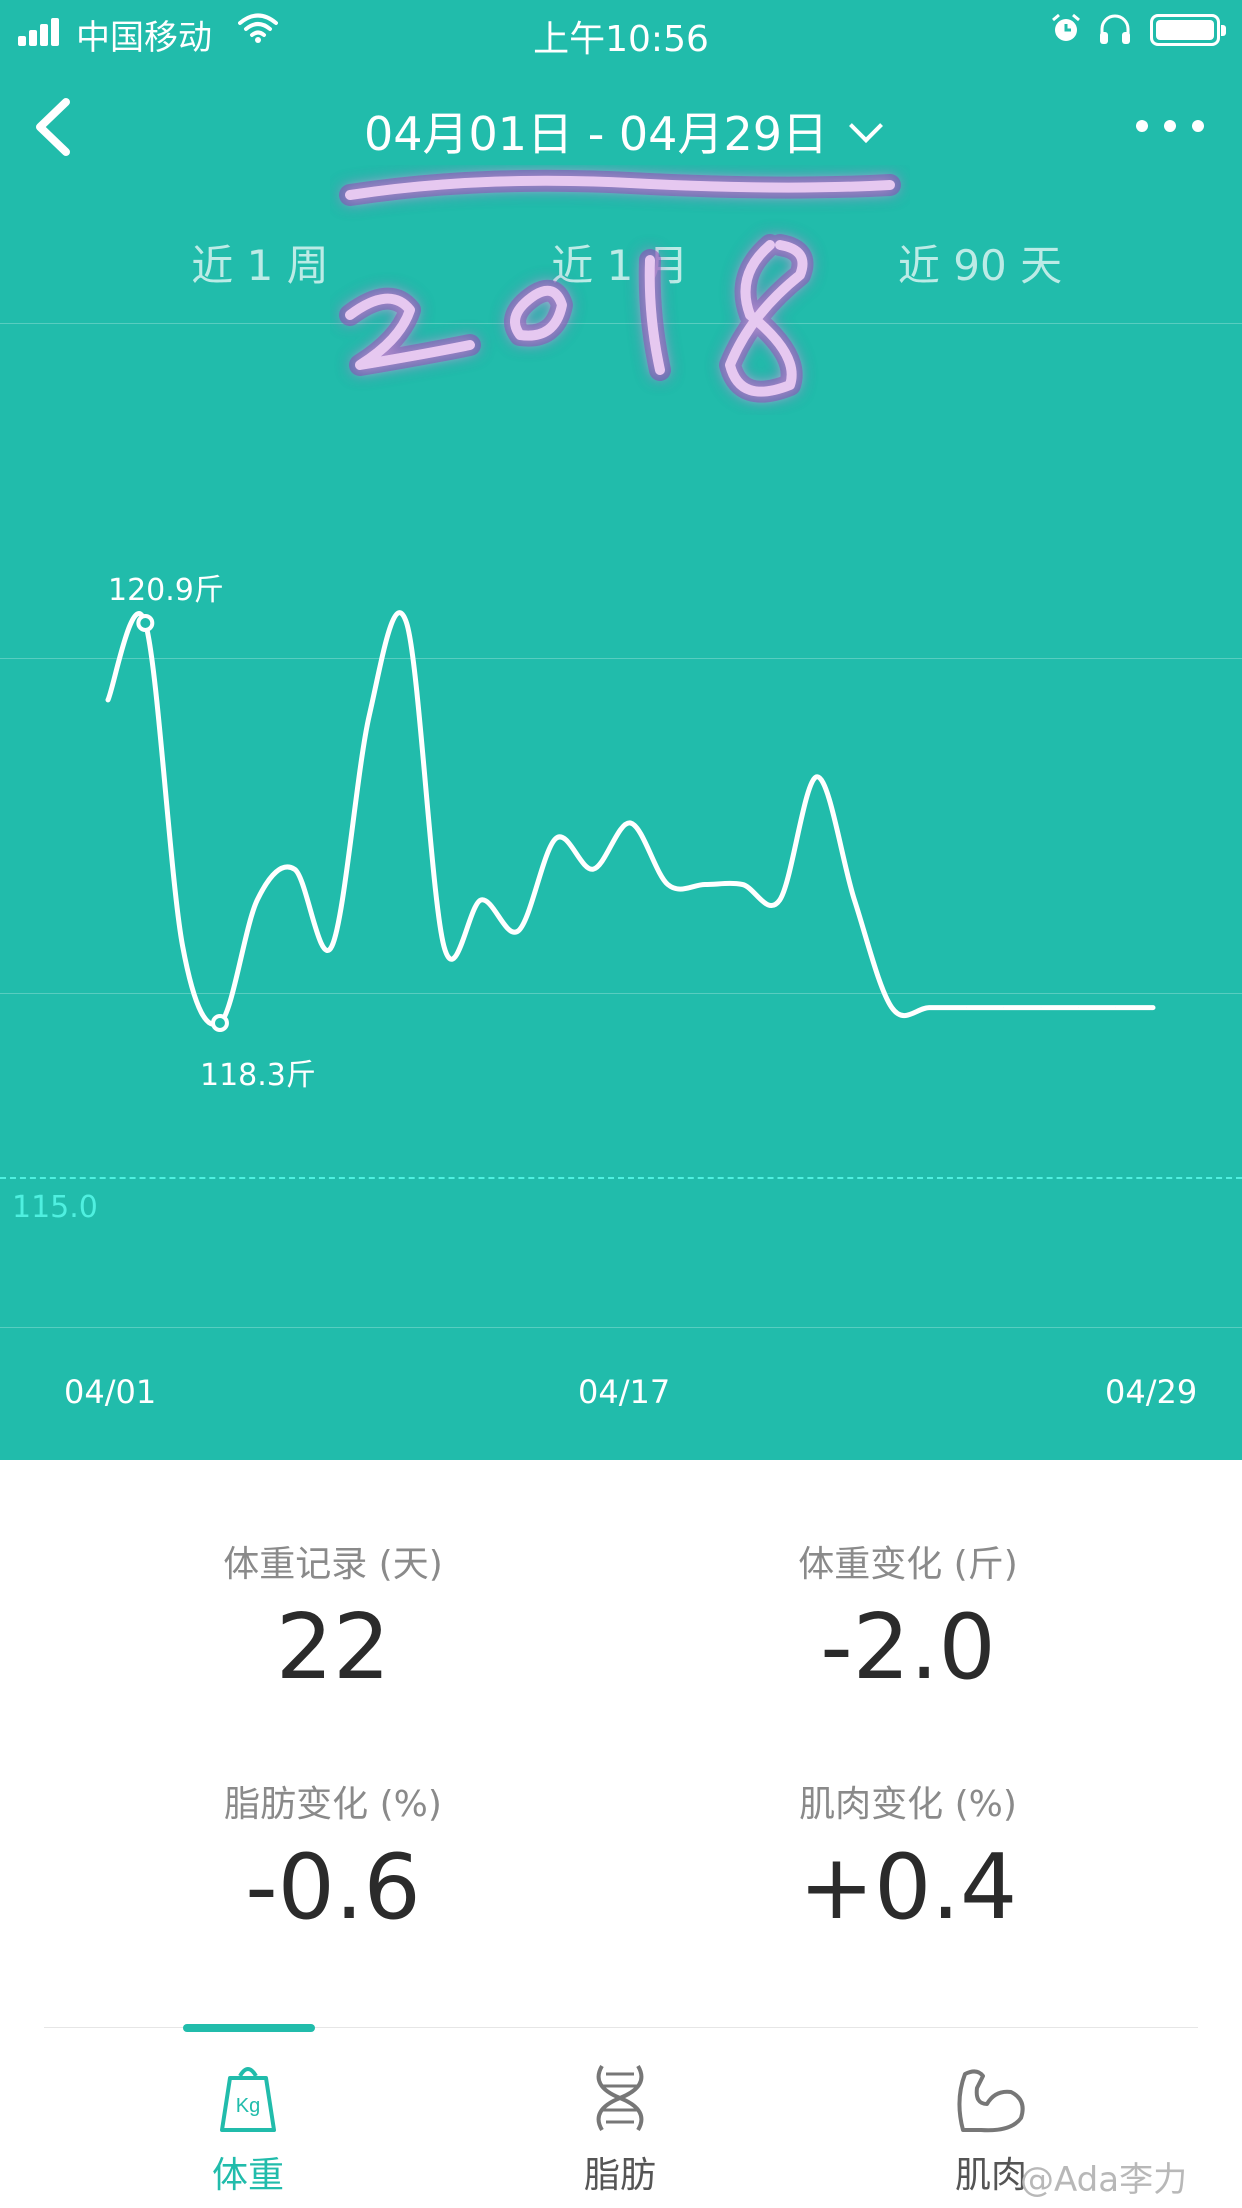 This screenshot has height=2208, width=1242. What do you see at coordinates (258, 28) in the screenshot?
I see `wifi-icon` at bounding box center [258, 28].